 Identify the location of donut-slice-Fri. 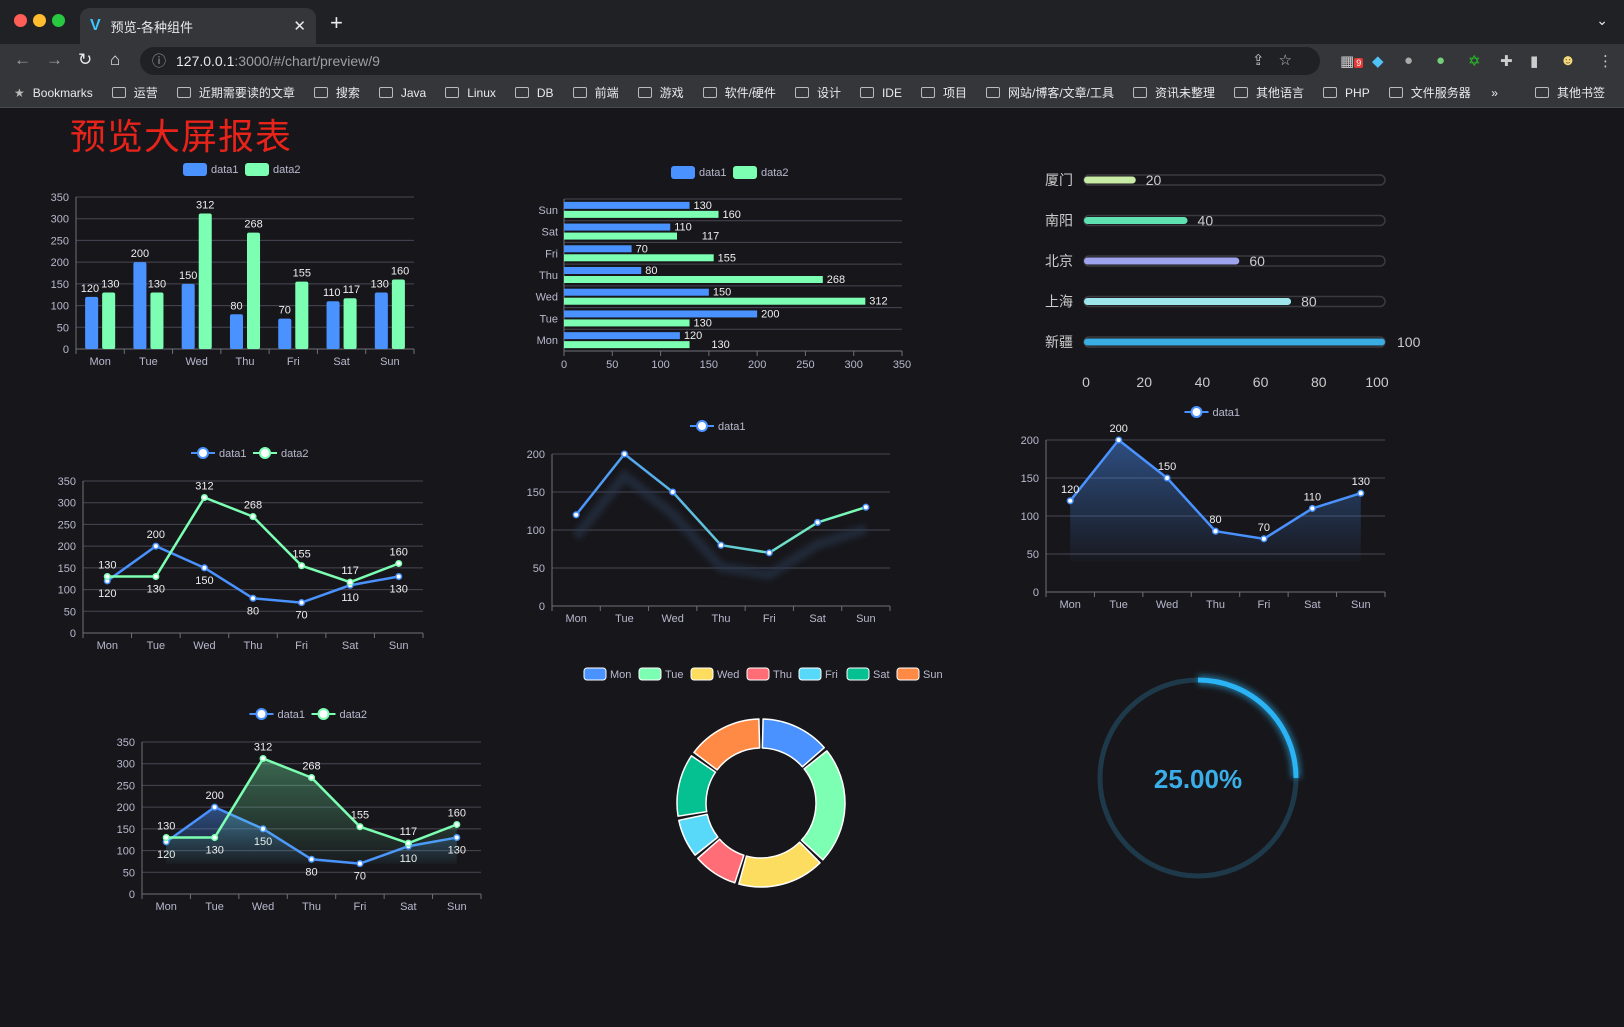
(698, 834).